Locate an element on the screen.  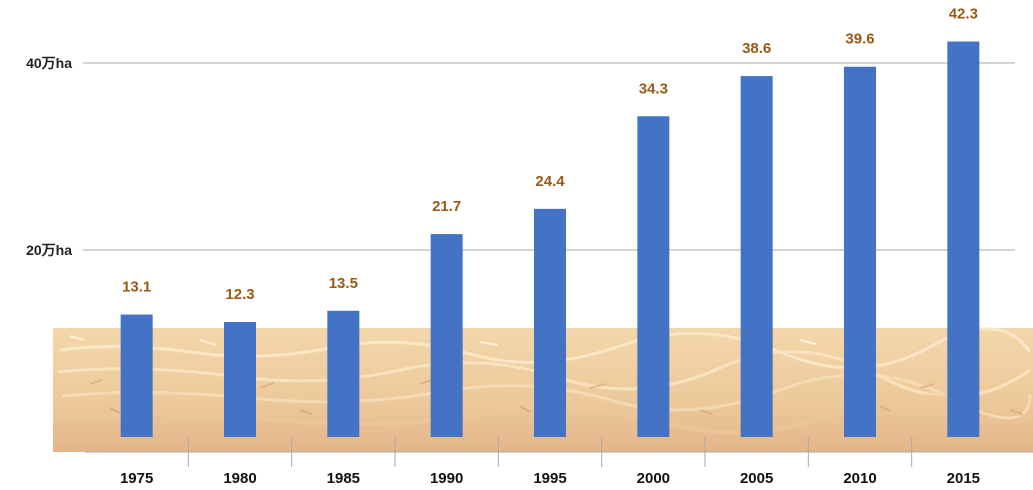
data-label: 13.1 is located at coordinates (136, 287).